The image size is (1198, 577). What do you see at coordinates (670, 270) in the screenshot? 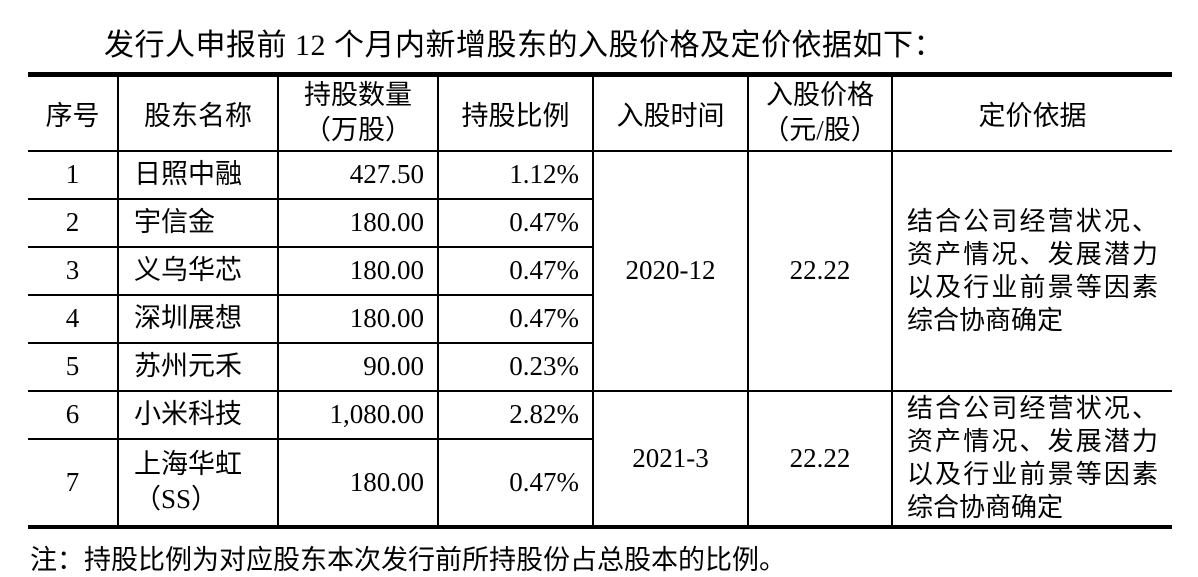
I see `cell-entry-time-group1: 2020-12` at bounding box center [670, 270].